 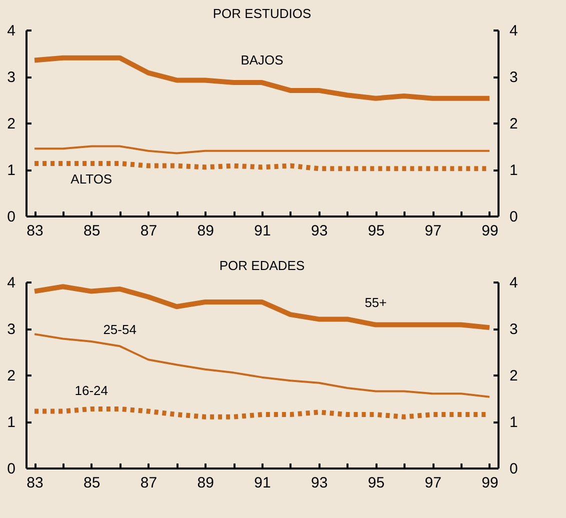 I want to click on chart-title: POR EDADES, so click(x=262, y=265).